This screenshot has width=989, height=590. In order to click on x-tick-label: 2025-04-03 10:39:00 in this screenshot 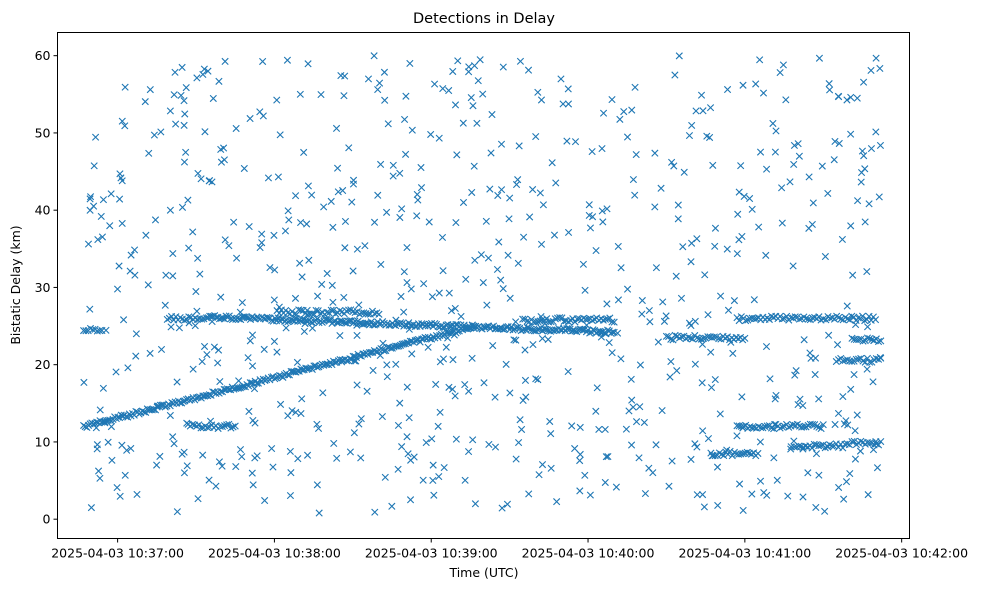, I will do `click(431, 553)`.